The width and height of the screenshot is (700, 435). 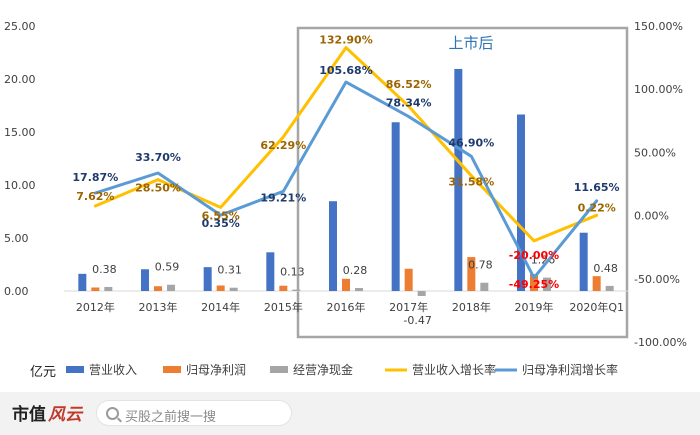 What do you see at coordinates (323, 369) in the screenshot?
I see `legend-label: 经营净现金` at bounding box center [323, 369].